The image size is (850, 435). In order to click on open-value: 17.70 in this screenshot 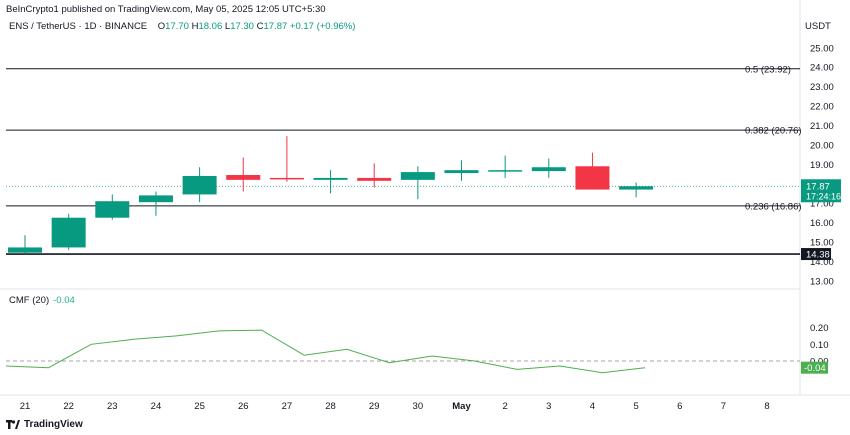, I will do `click(177, 26)`.